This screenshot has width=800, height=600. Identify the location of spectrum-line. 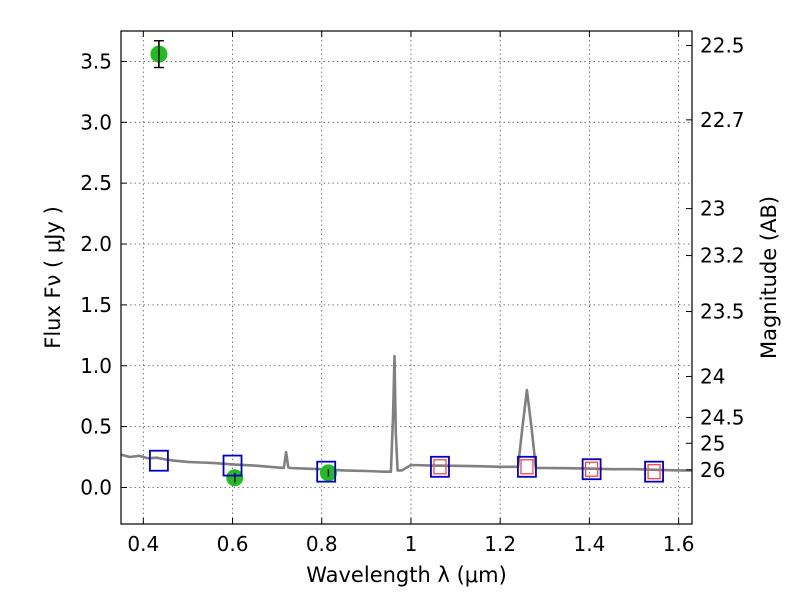
(406, 414).